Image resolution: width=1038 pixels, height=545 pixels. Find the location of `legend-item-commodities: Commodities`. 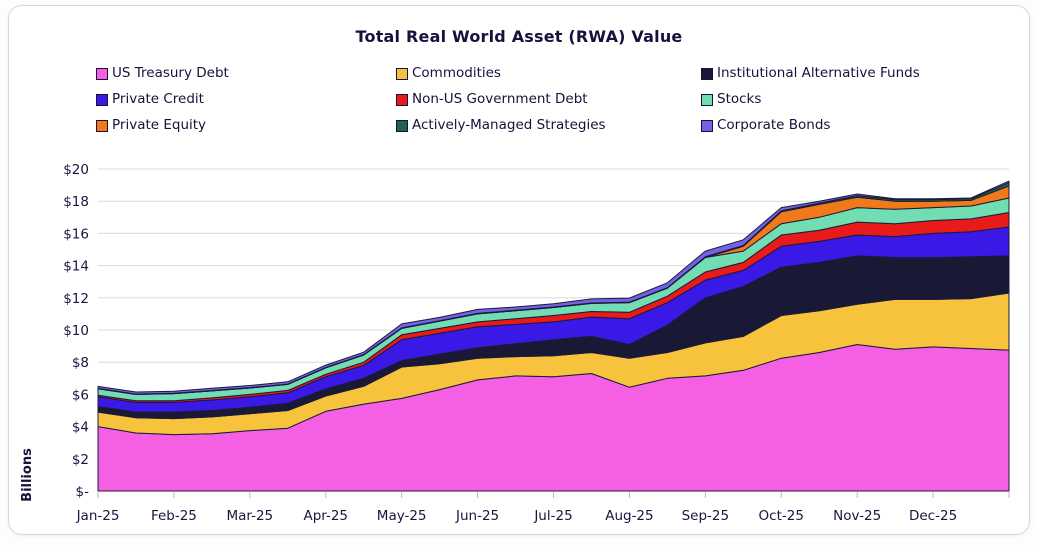

legend-item-commodities: Commodities is located at coordinates (548, 73).